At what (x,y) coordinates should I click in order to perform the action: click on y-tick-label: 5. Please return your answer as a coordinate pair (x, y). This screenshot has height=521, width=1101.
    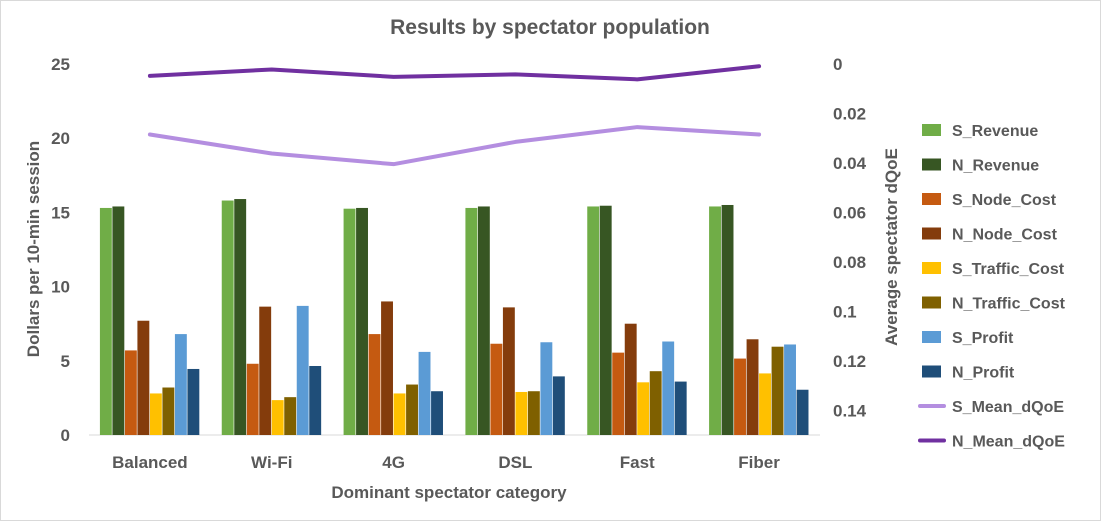
    Looking at the image, I should click on (65, 361).